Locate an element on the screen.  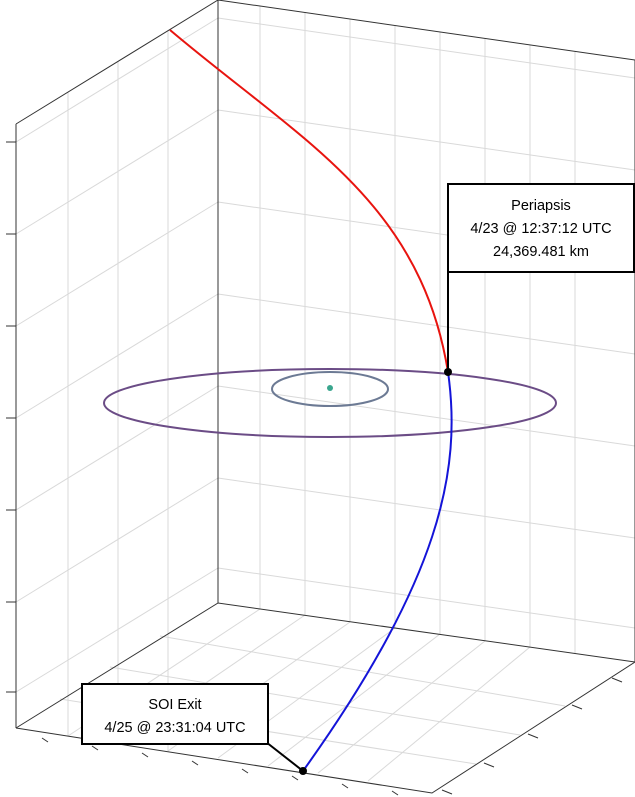
annotation-text: SOI Exit is located at coordinates (174, 705).